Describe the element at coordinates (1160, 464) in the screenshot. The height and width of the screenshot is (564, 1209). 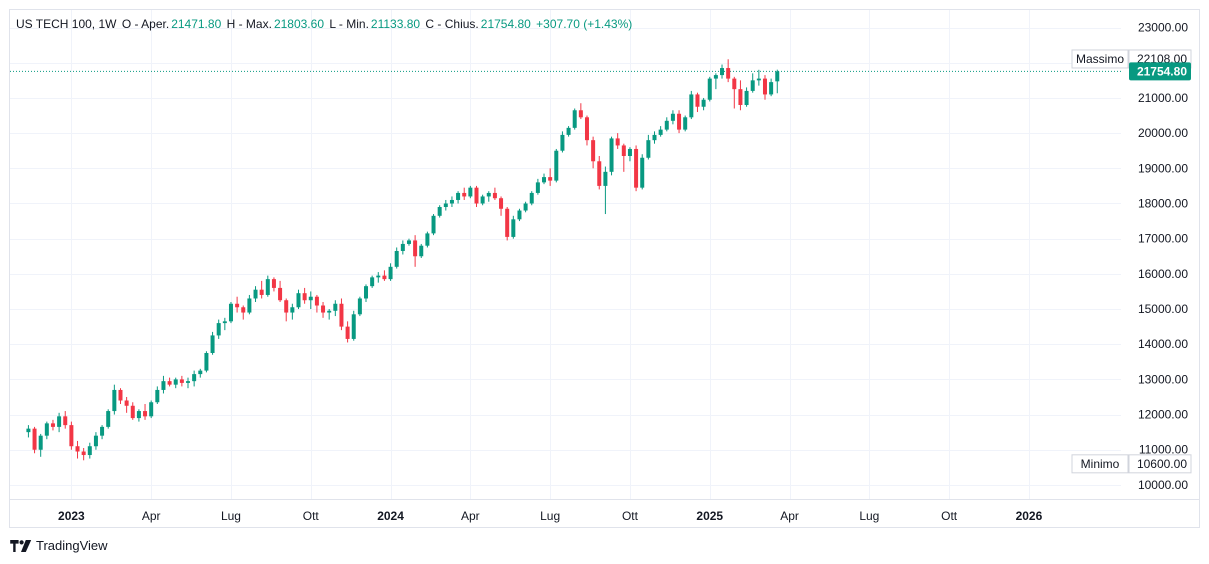
I see `min-badge-value-box` at that location.